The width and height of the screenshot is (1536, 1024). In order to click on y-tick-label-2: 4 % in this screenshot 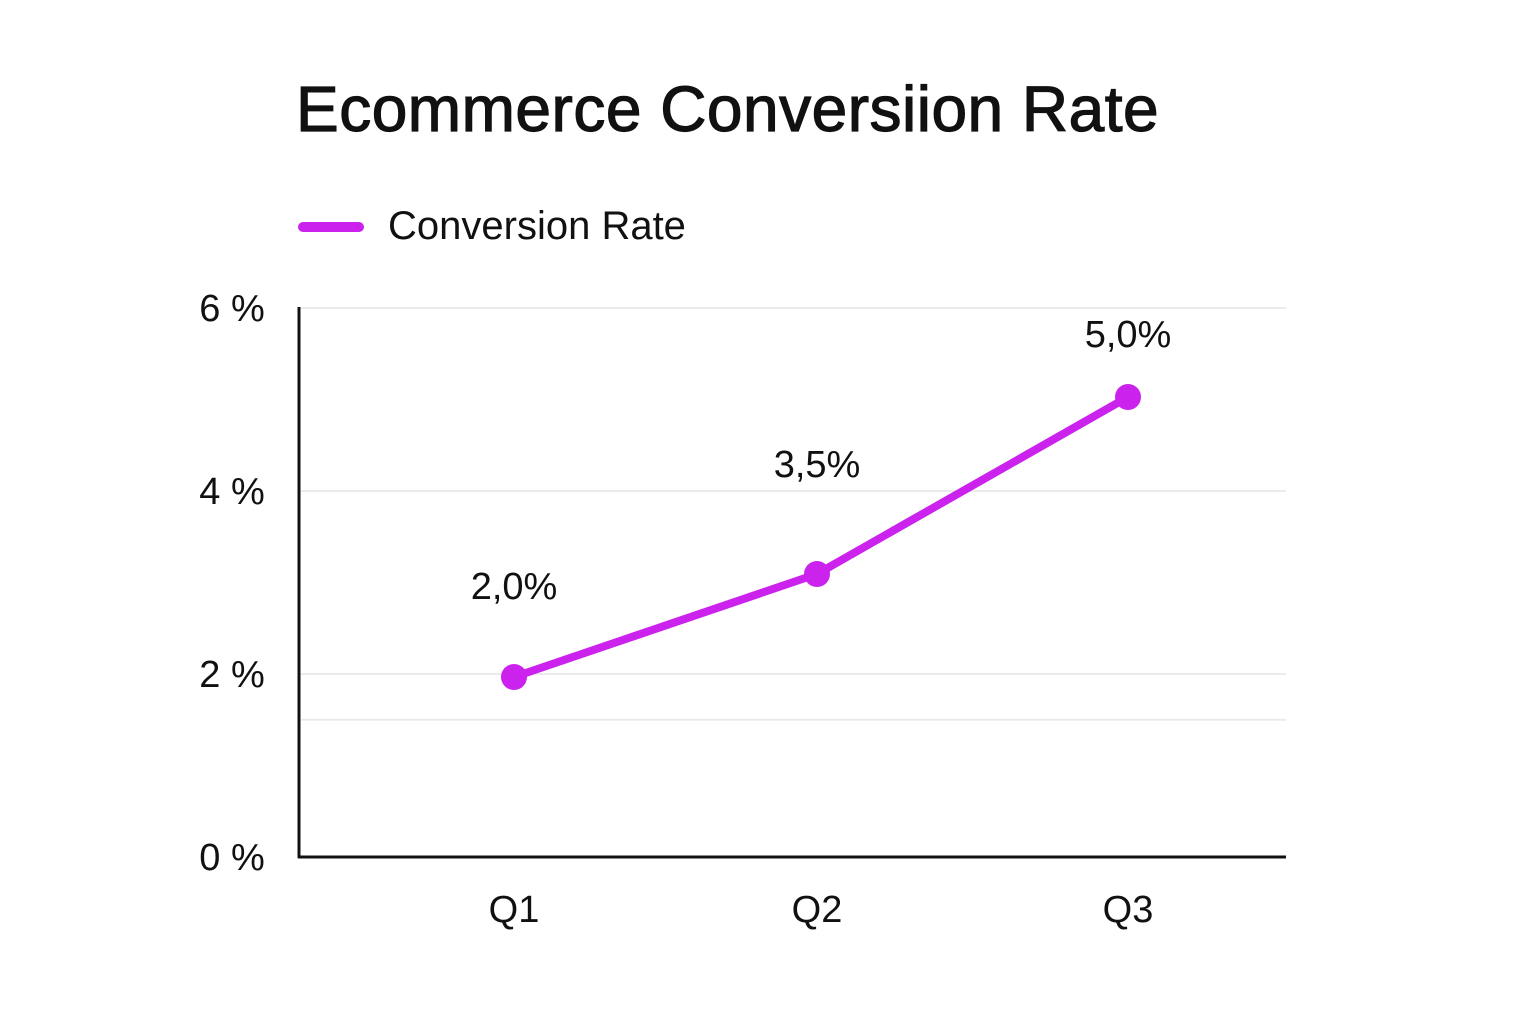, I will do `click(231, 492)`.